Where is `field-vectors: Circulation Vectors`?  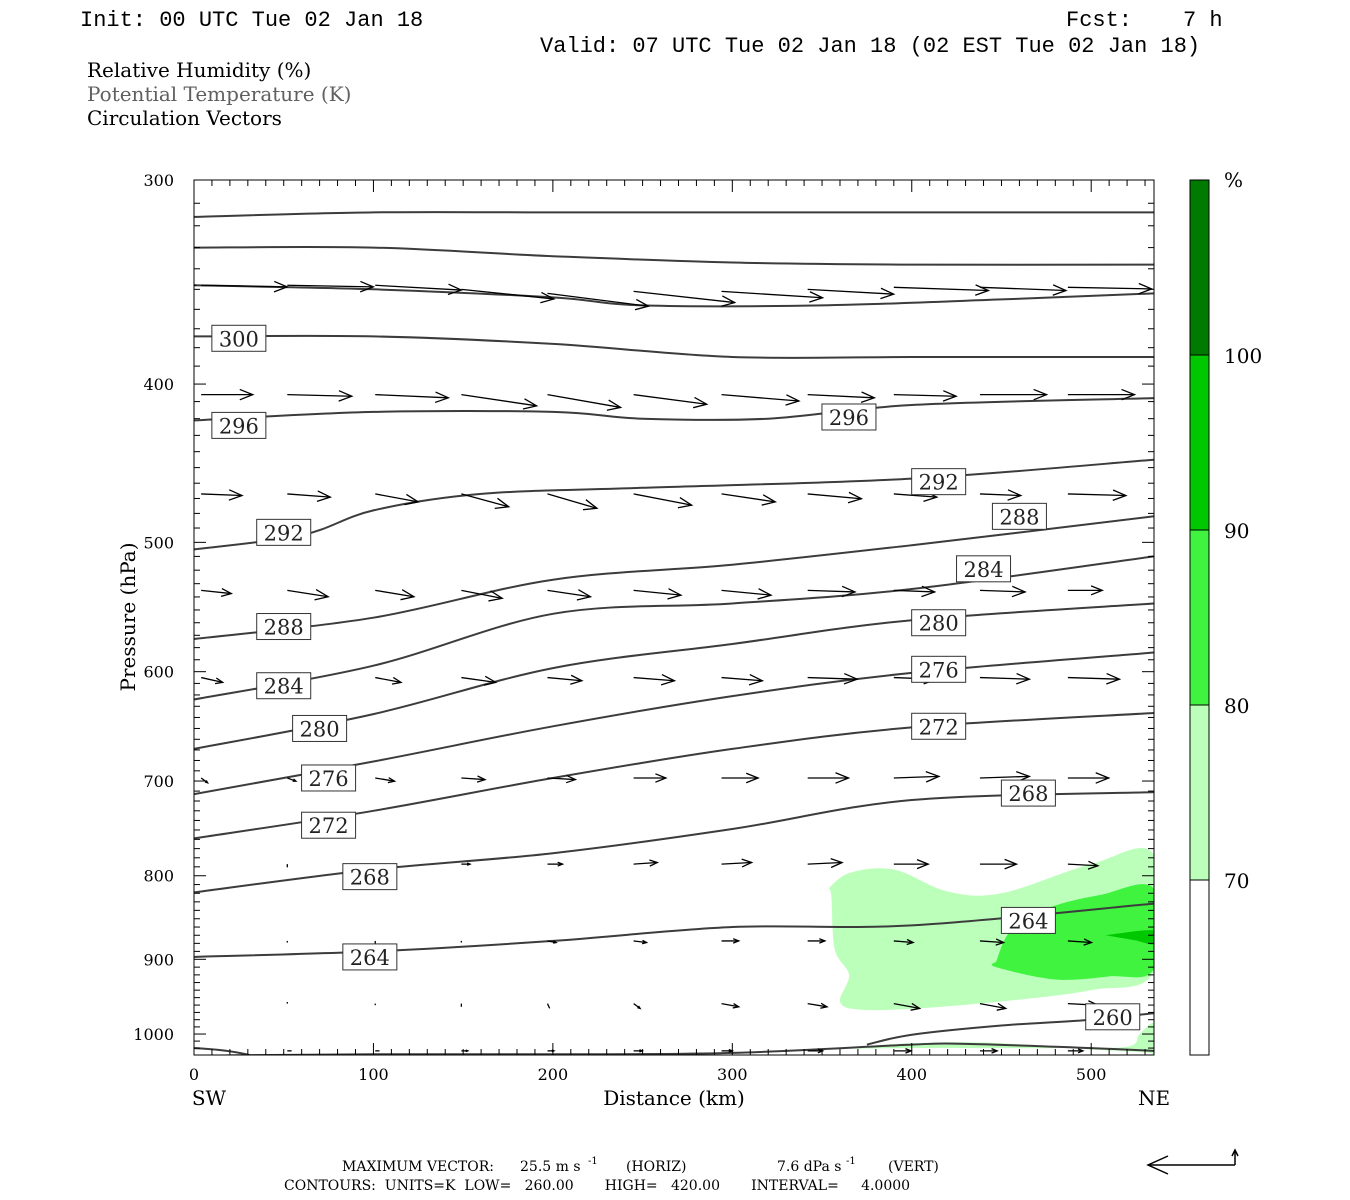 field-vectors: Circulation Vectors is located at coordinates (184, 118).